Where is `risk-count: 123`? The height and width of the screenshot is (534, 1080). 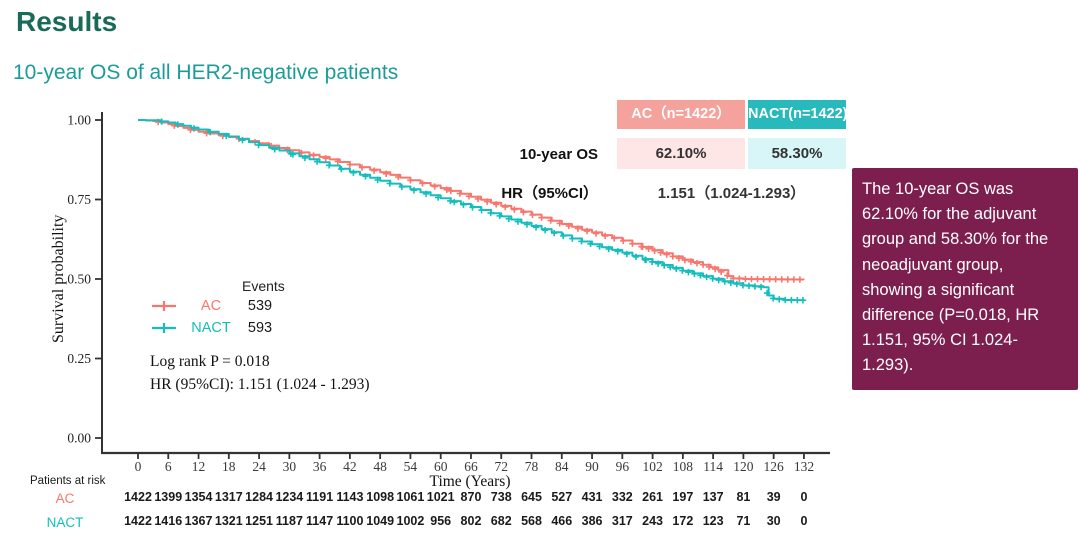 risk-count: 123 is located at coordinates (713, 521).